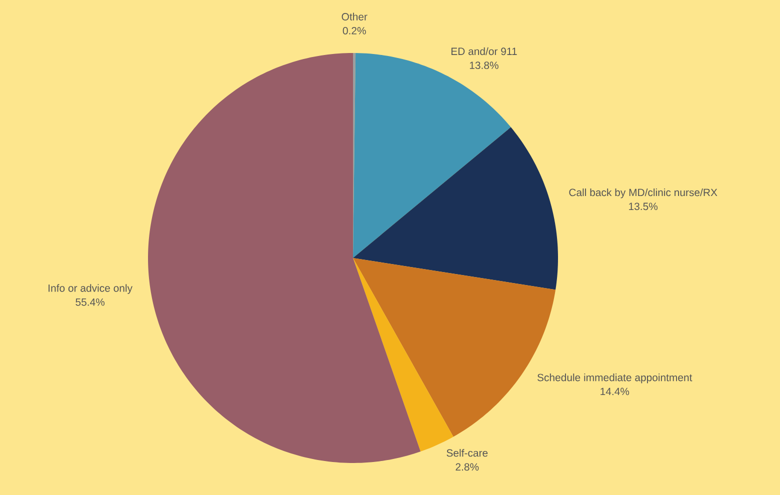  Describe the element at coordinates (484, 51) in the screenshot. I see `slice-label: ED and/or 911` at that location.